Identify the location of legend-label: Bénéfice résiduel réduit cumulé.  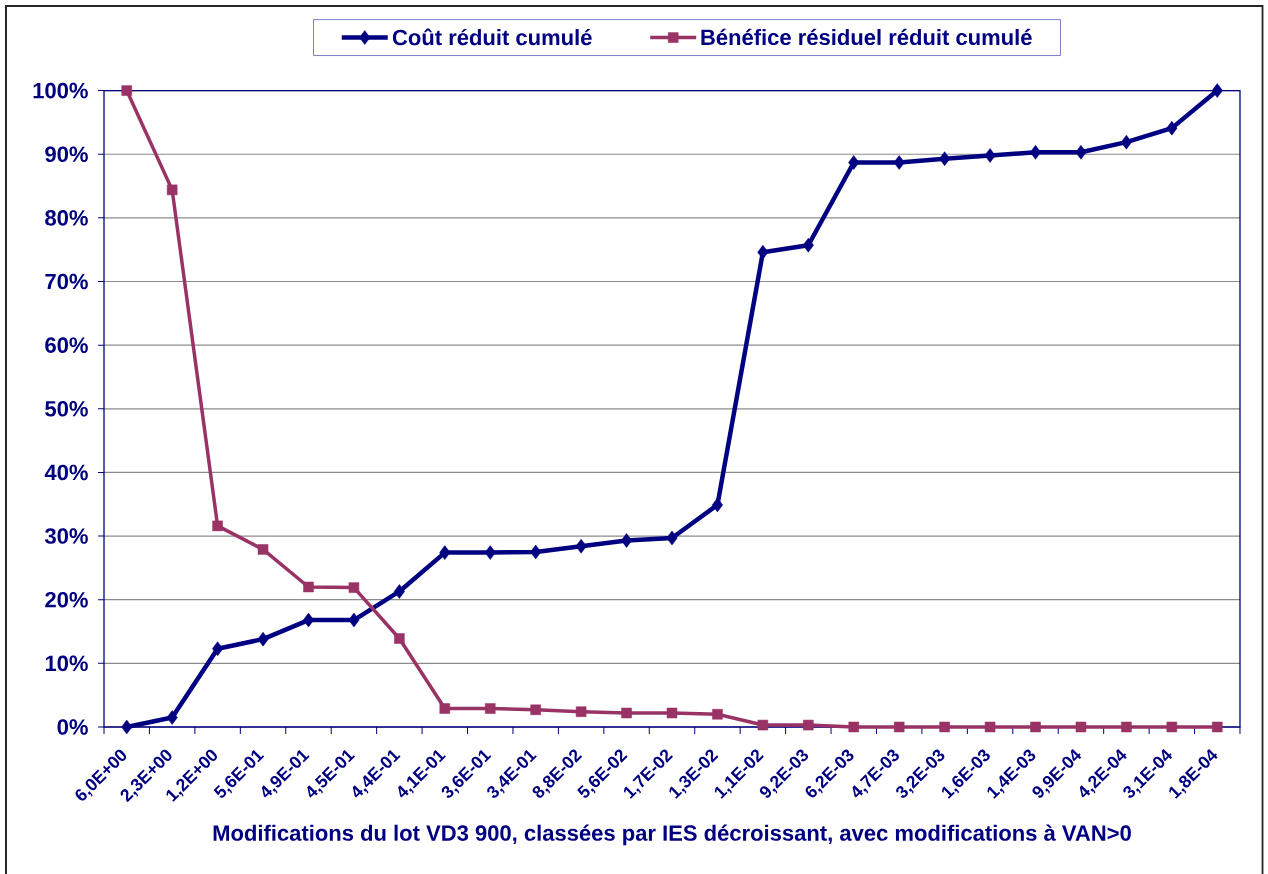
(866, 37).